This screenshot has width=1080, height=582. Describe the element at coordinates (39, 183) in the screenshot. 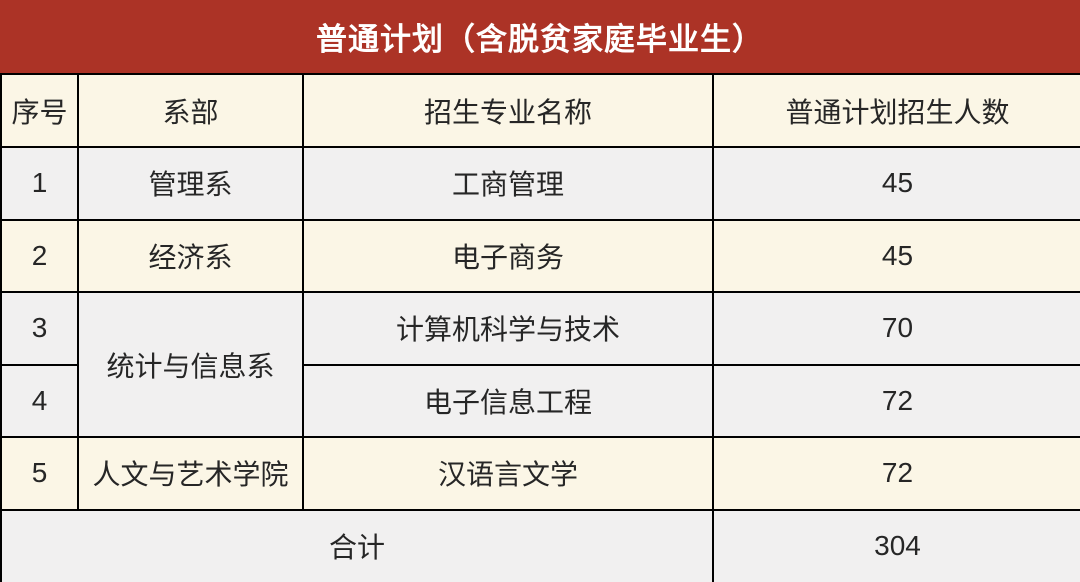

I see `cell-serial: 1` at that location.